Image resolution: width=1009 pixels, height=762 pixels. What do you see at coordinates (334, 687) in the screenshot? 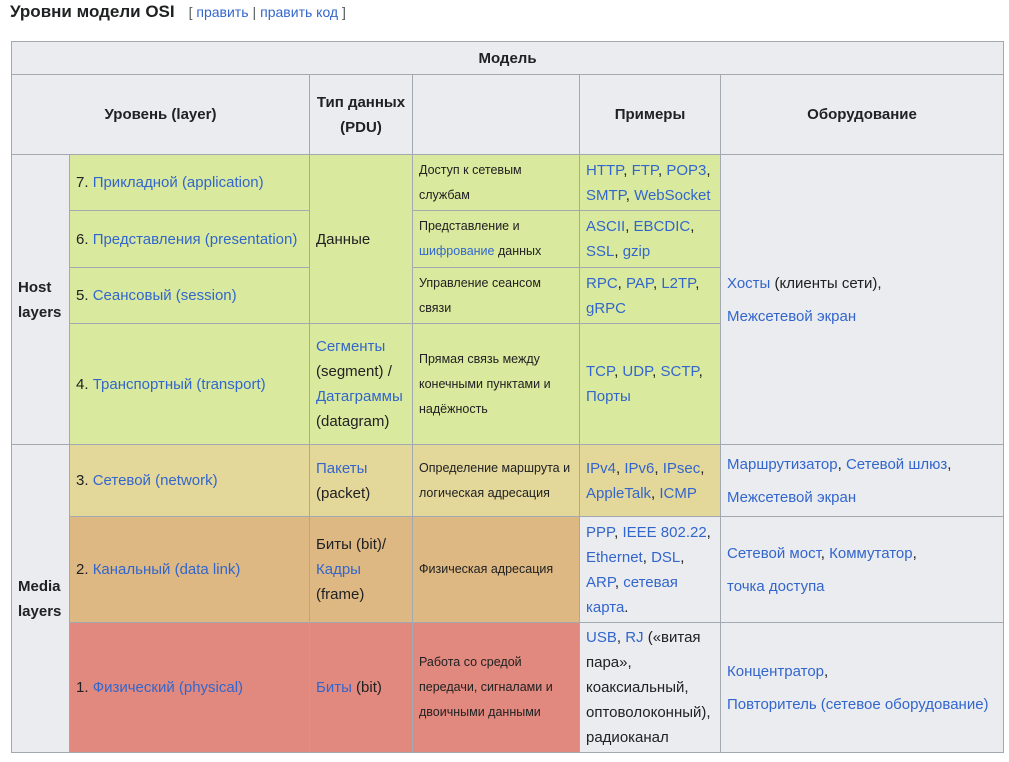
I see `pdu-link: Биты` at bounding box center [334, 687].